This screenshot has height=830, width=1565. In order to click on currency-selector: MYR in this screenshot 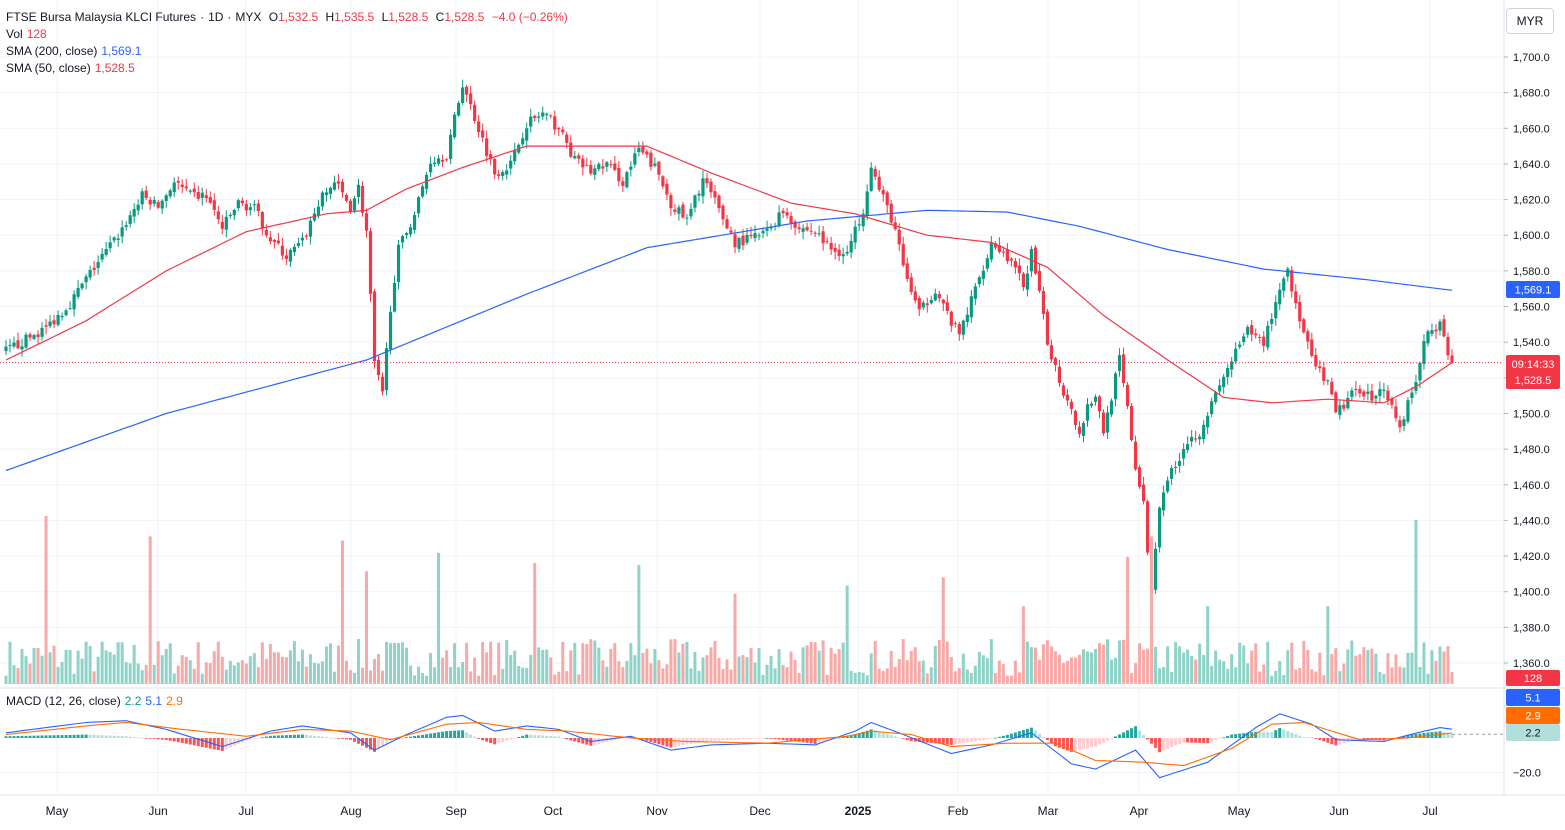, I will do `click(1530, 21)`.